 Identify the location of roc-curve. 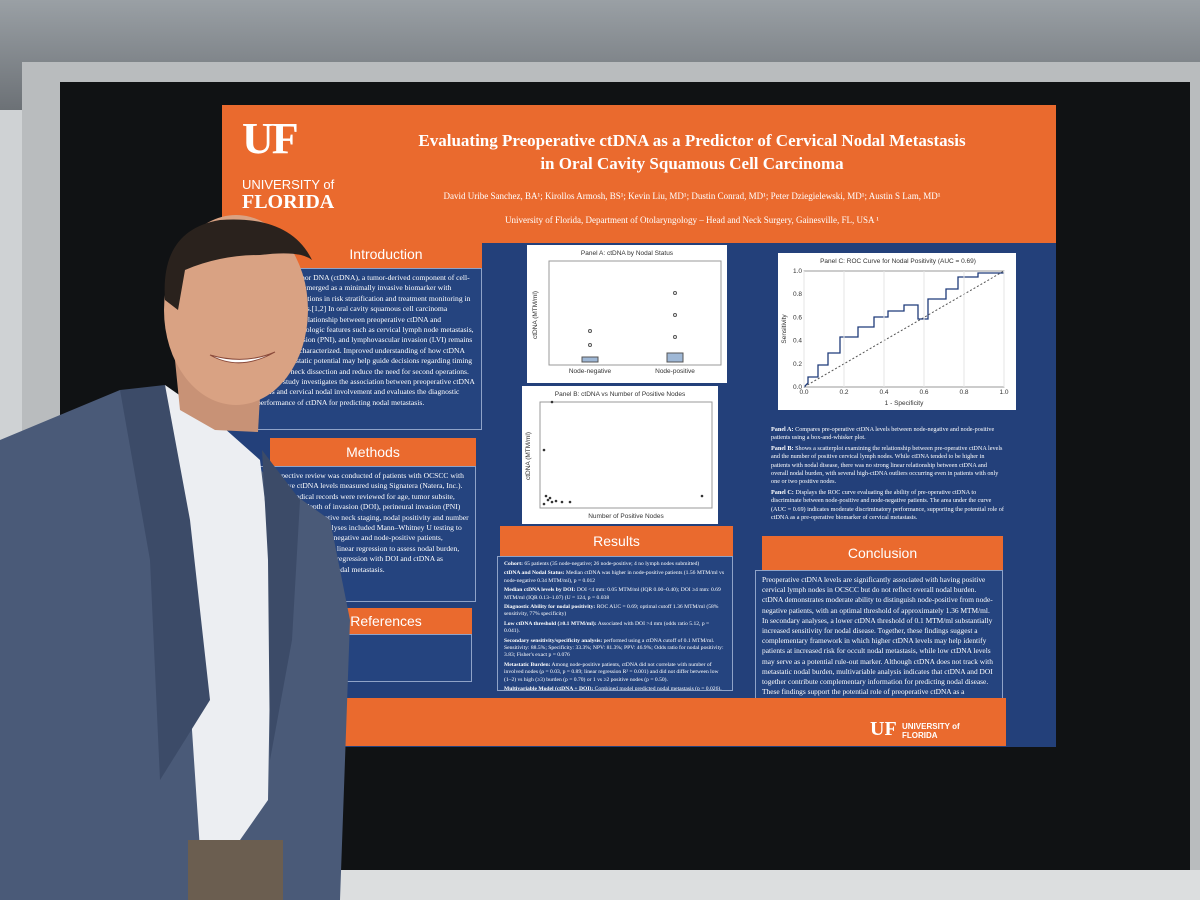
(903, 330).